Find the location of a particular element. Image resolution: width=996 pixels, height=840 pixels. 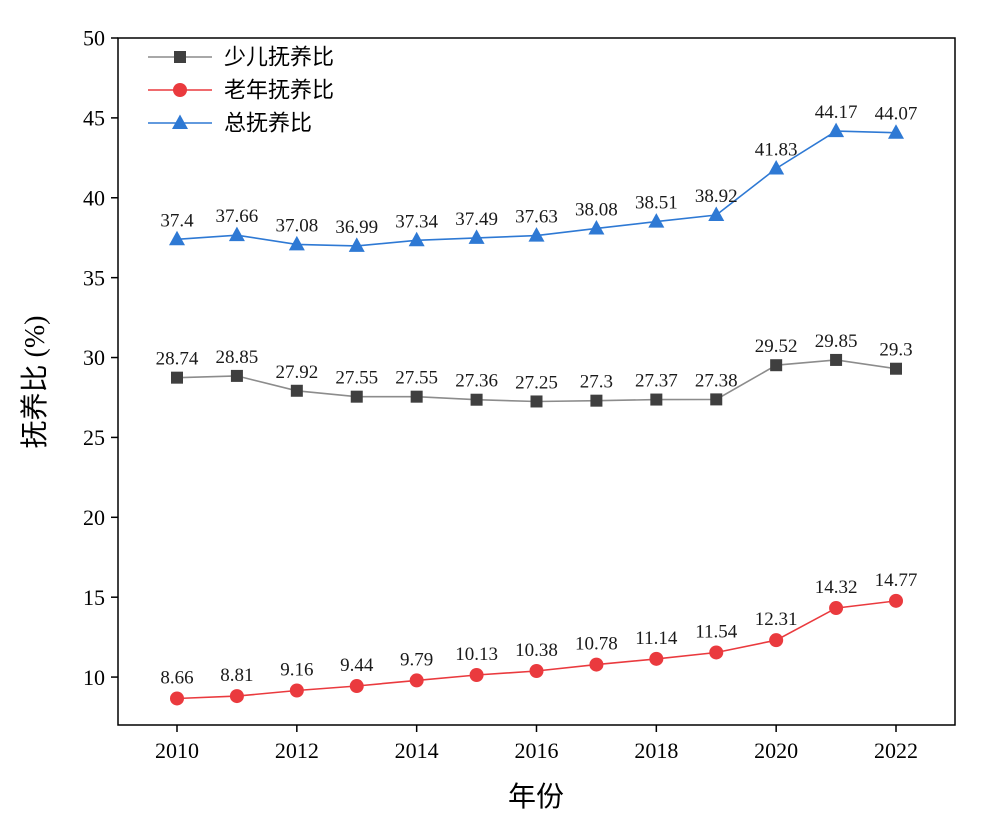

data-point-label: 27.38 is located at coordinates (716, 380).